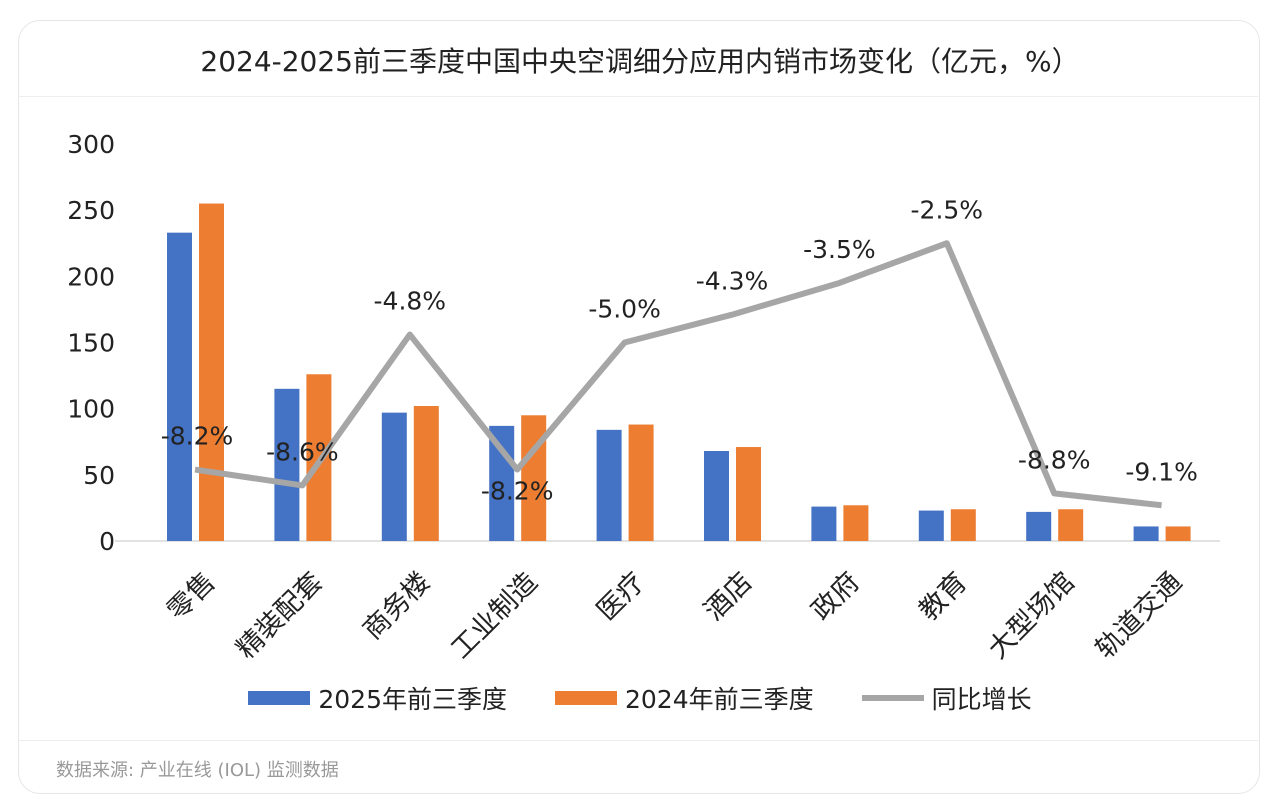  I want to click on x-tick-label: 政府, so click(836, 597).